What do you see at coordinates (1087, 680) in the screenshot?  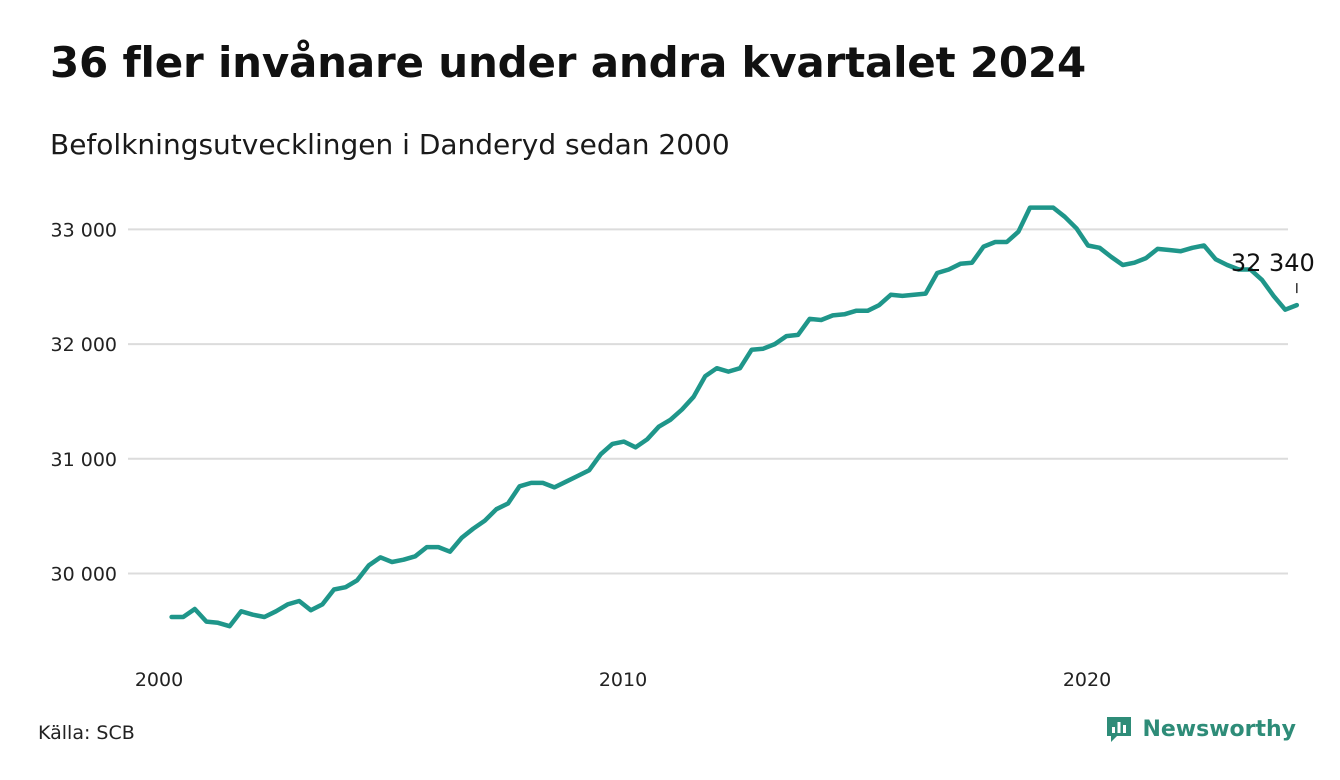 I see `x-tick-label: 2020` at bounding box center [1087, 680].